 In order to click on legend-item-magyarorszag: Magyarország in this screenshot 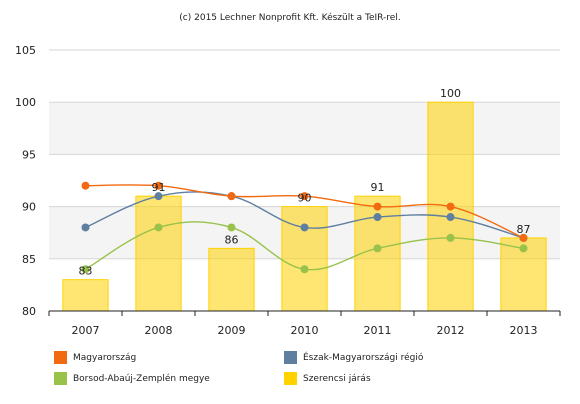, I will do `click(95, 357)`.